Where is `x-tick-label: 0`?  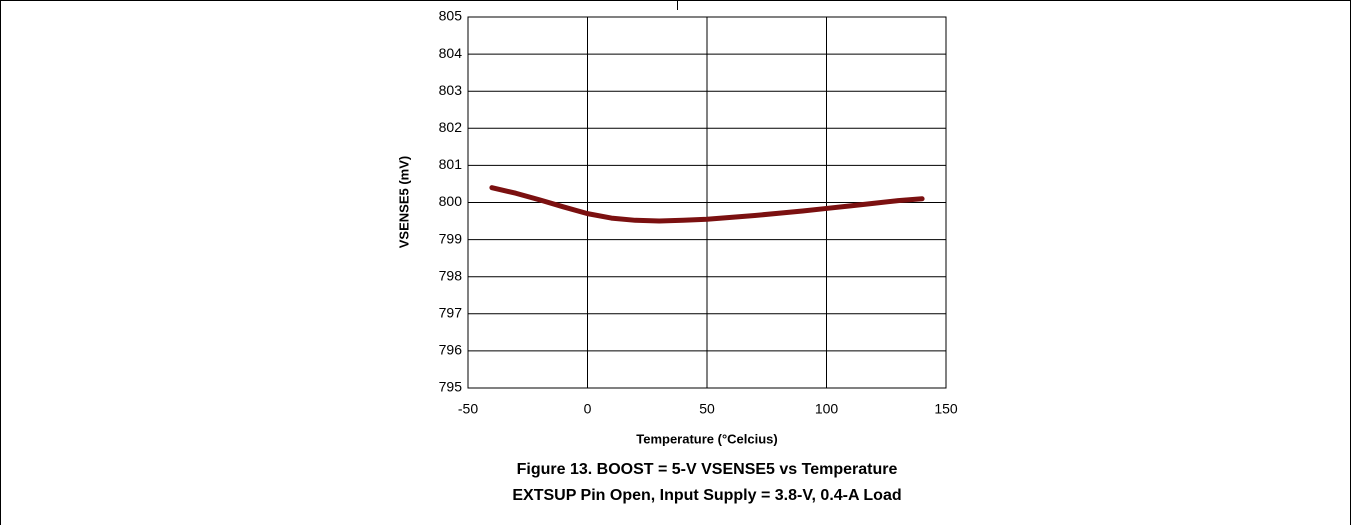
x-tick-label: 0 is located at coordinates (588, 409).